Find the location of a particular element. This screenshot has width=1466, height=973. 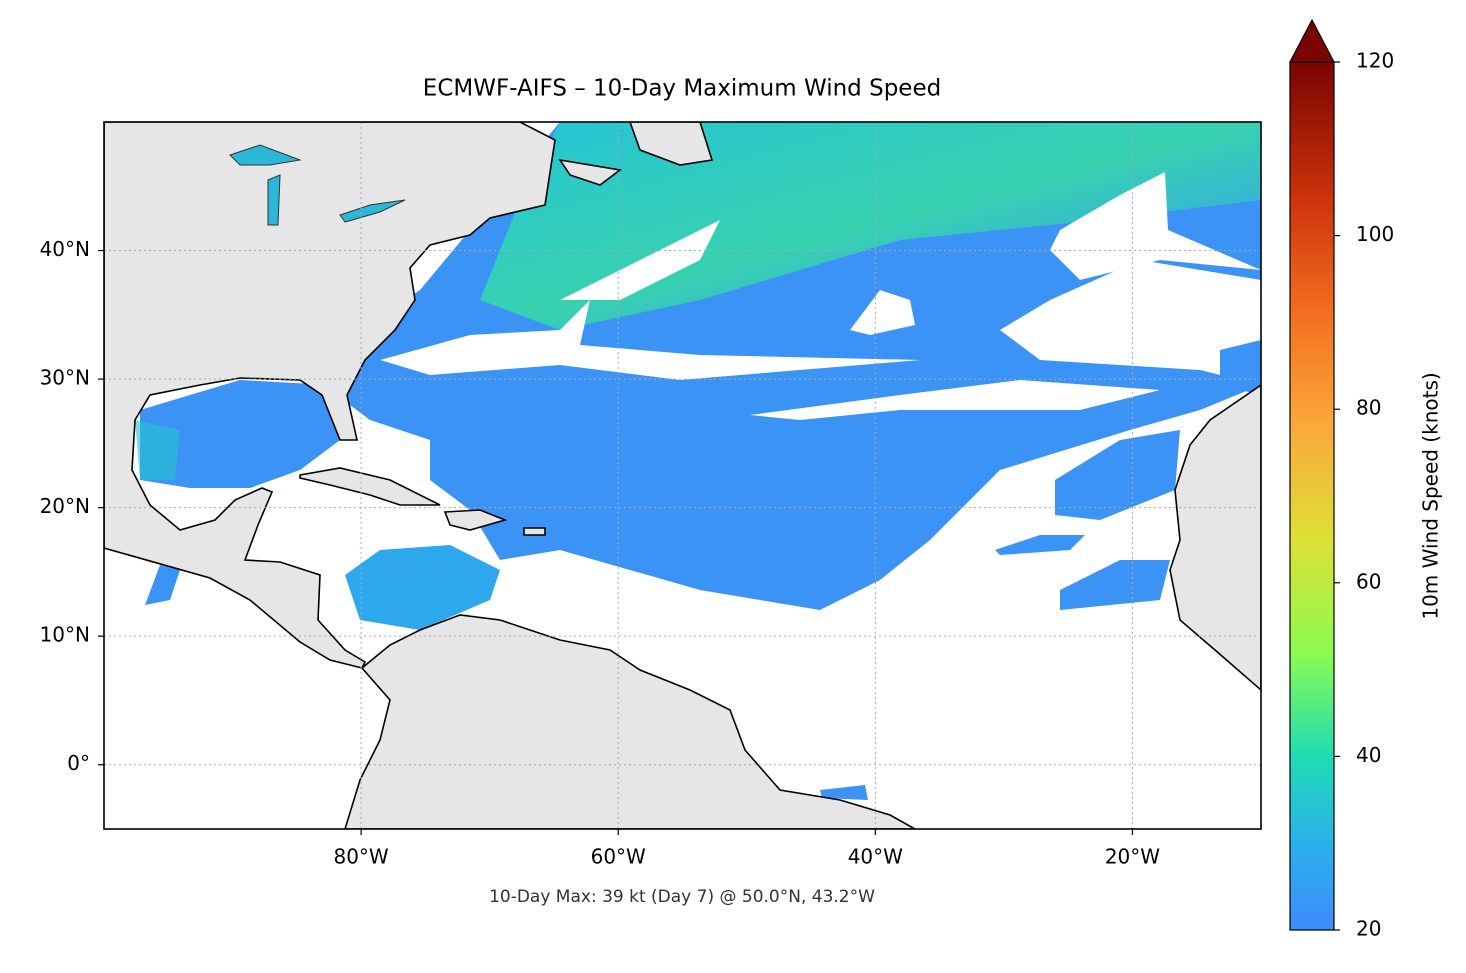

puerto-rico is located at coordinates (534, 531).